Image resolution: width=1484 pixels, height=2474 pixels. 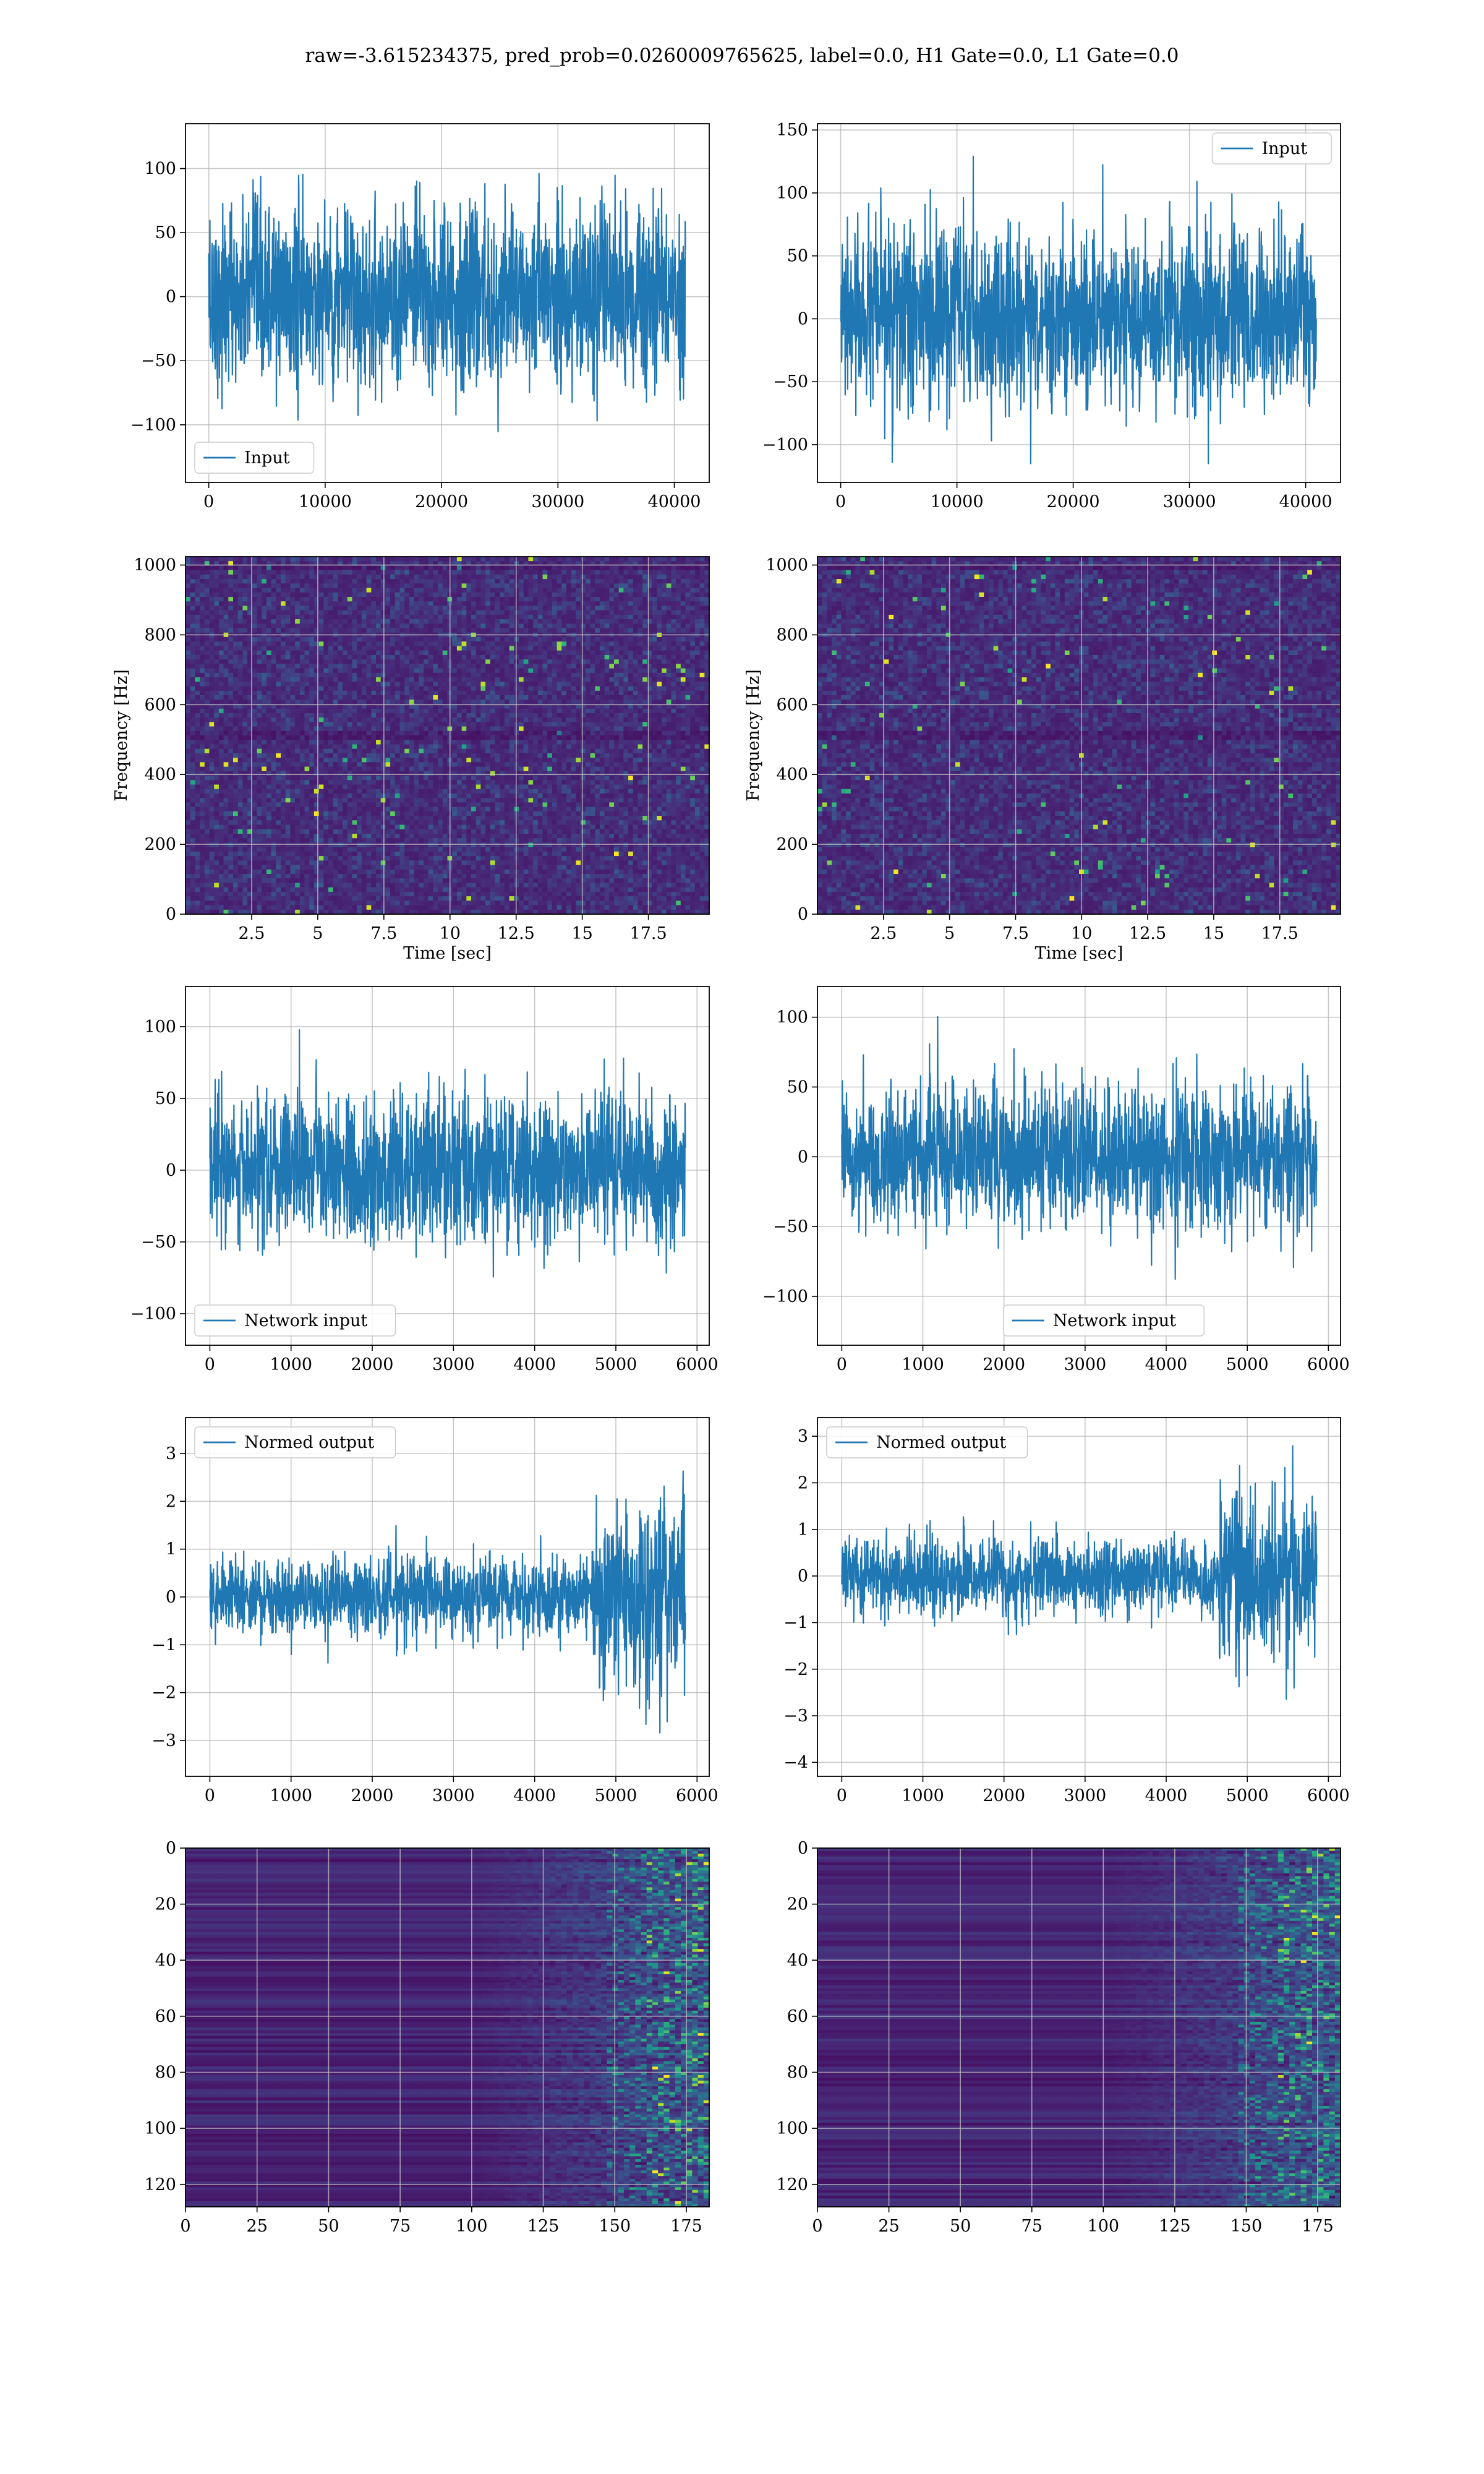 I want to click on spectrogram-h1-ytick-label: 0, so click(x=171, y=915).